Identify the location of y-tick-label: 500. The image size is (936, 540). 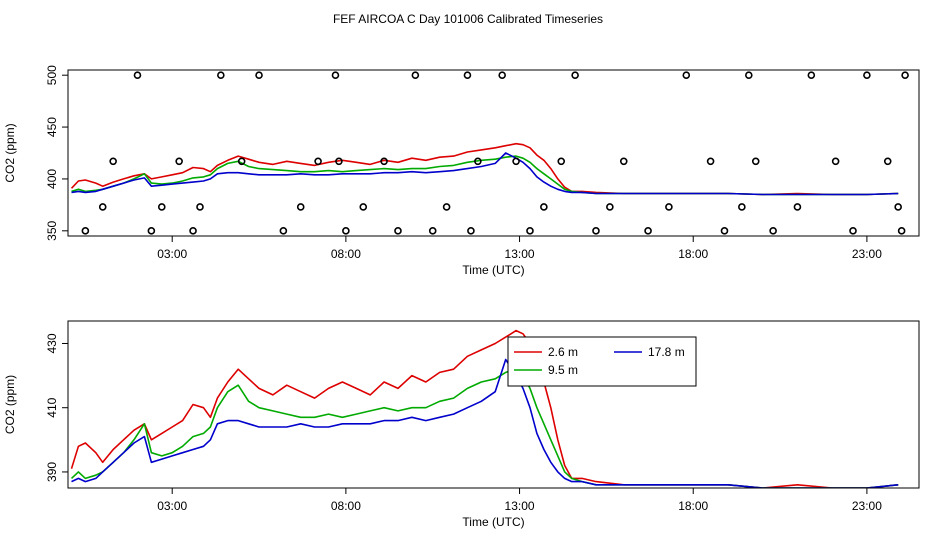
(52, 75).